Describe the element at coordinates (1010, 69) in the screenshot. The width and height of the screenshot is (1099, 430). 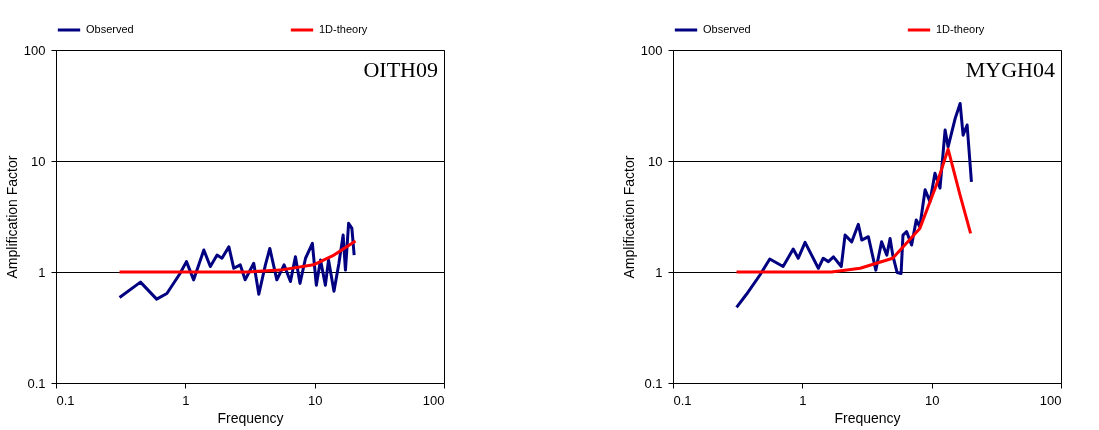
I see `annotation: MYGH04` at that location.